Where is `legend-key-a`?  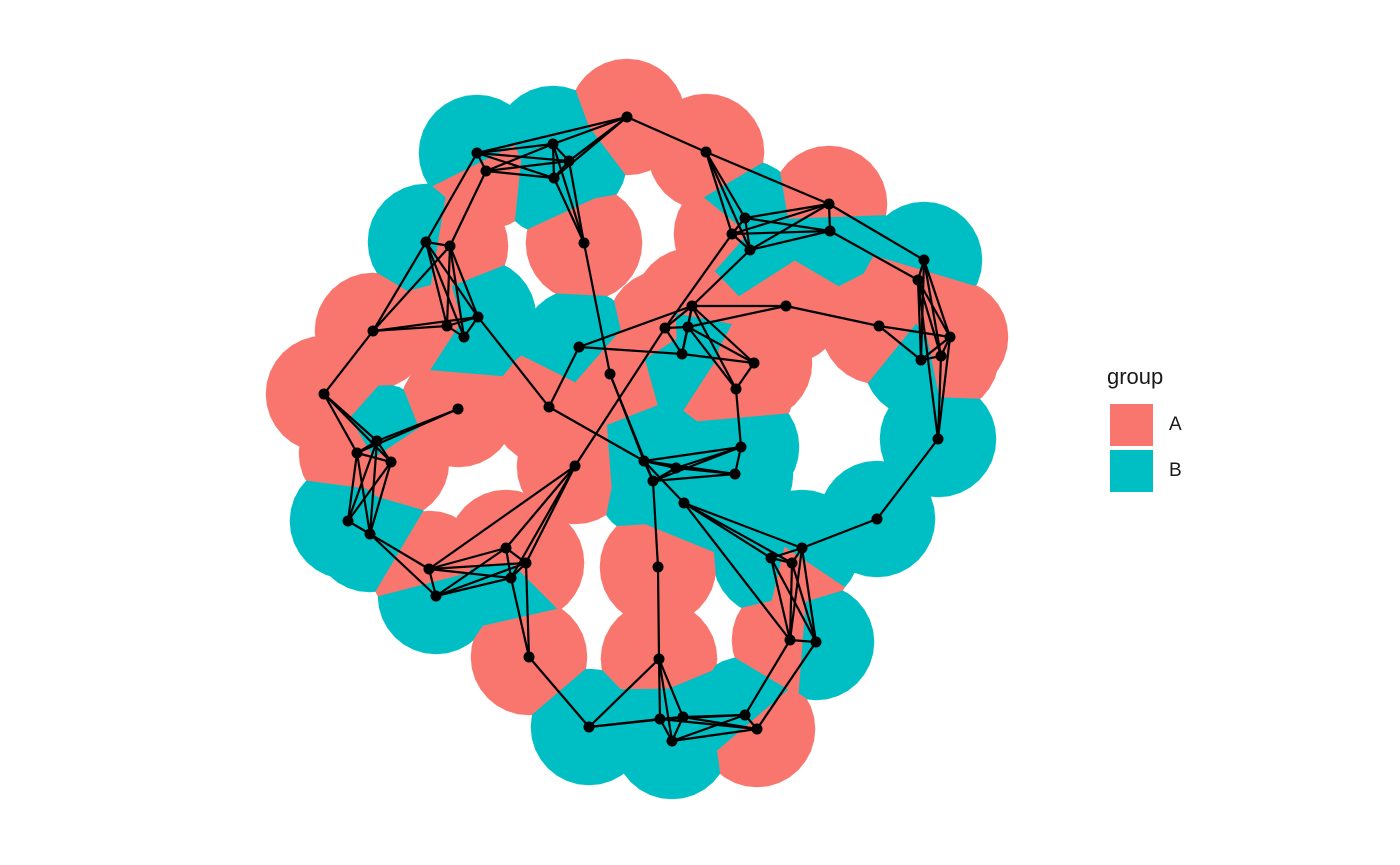 legend-key-a is located at coordinates (1131, 425).